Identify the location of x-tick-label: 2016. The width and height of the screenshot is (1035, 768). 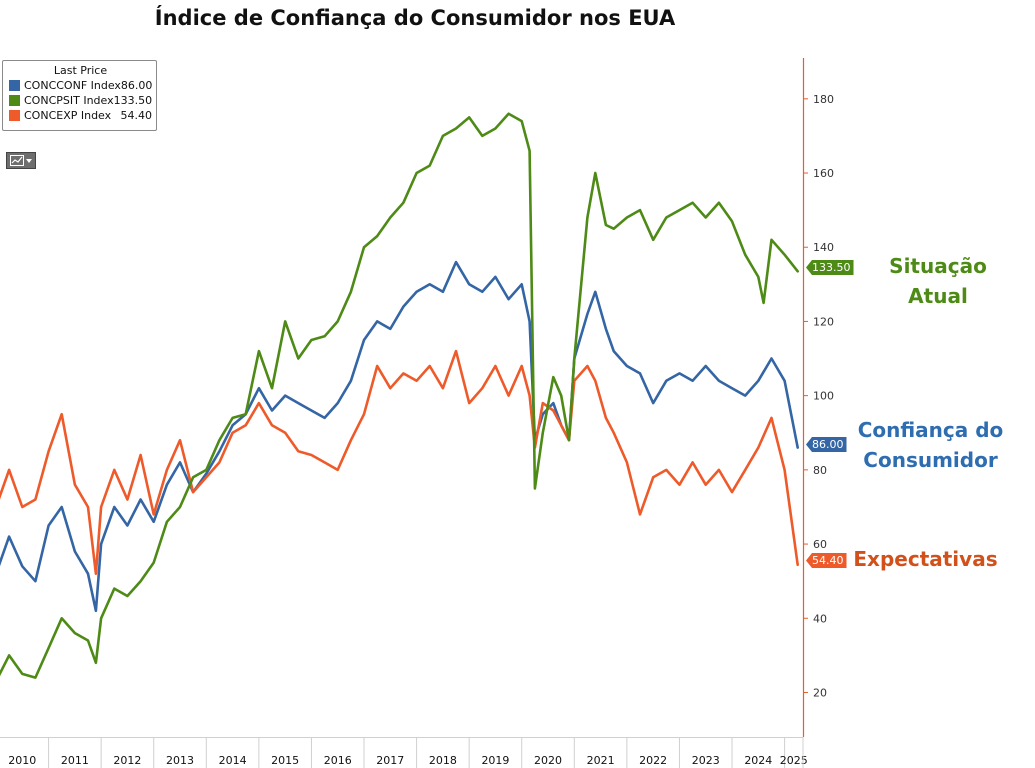
(338, 760).